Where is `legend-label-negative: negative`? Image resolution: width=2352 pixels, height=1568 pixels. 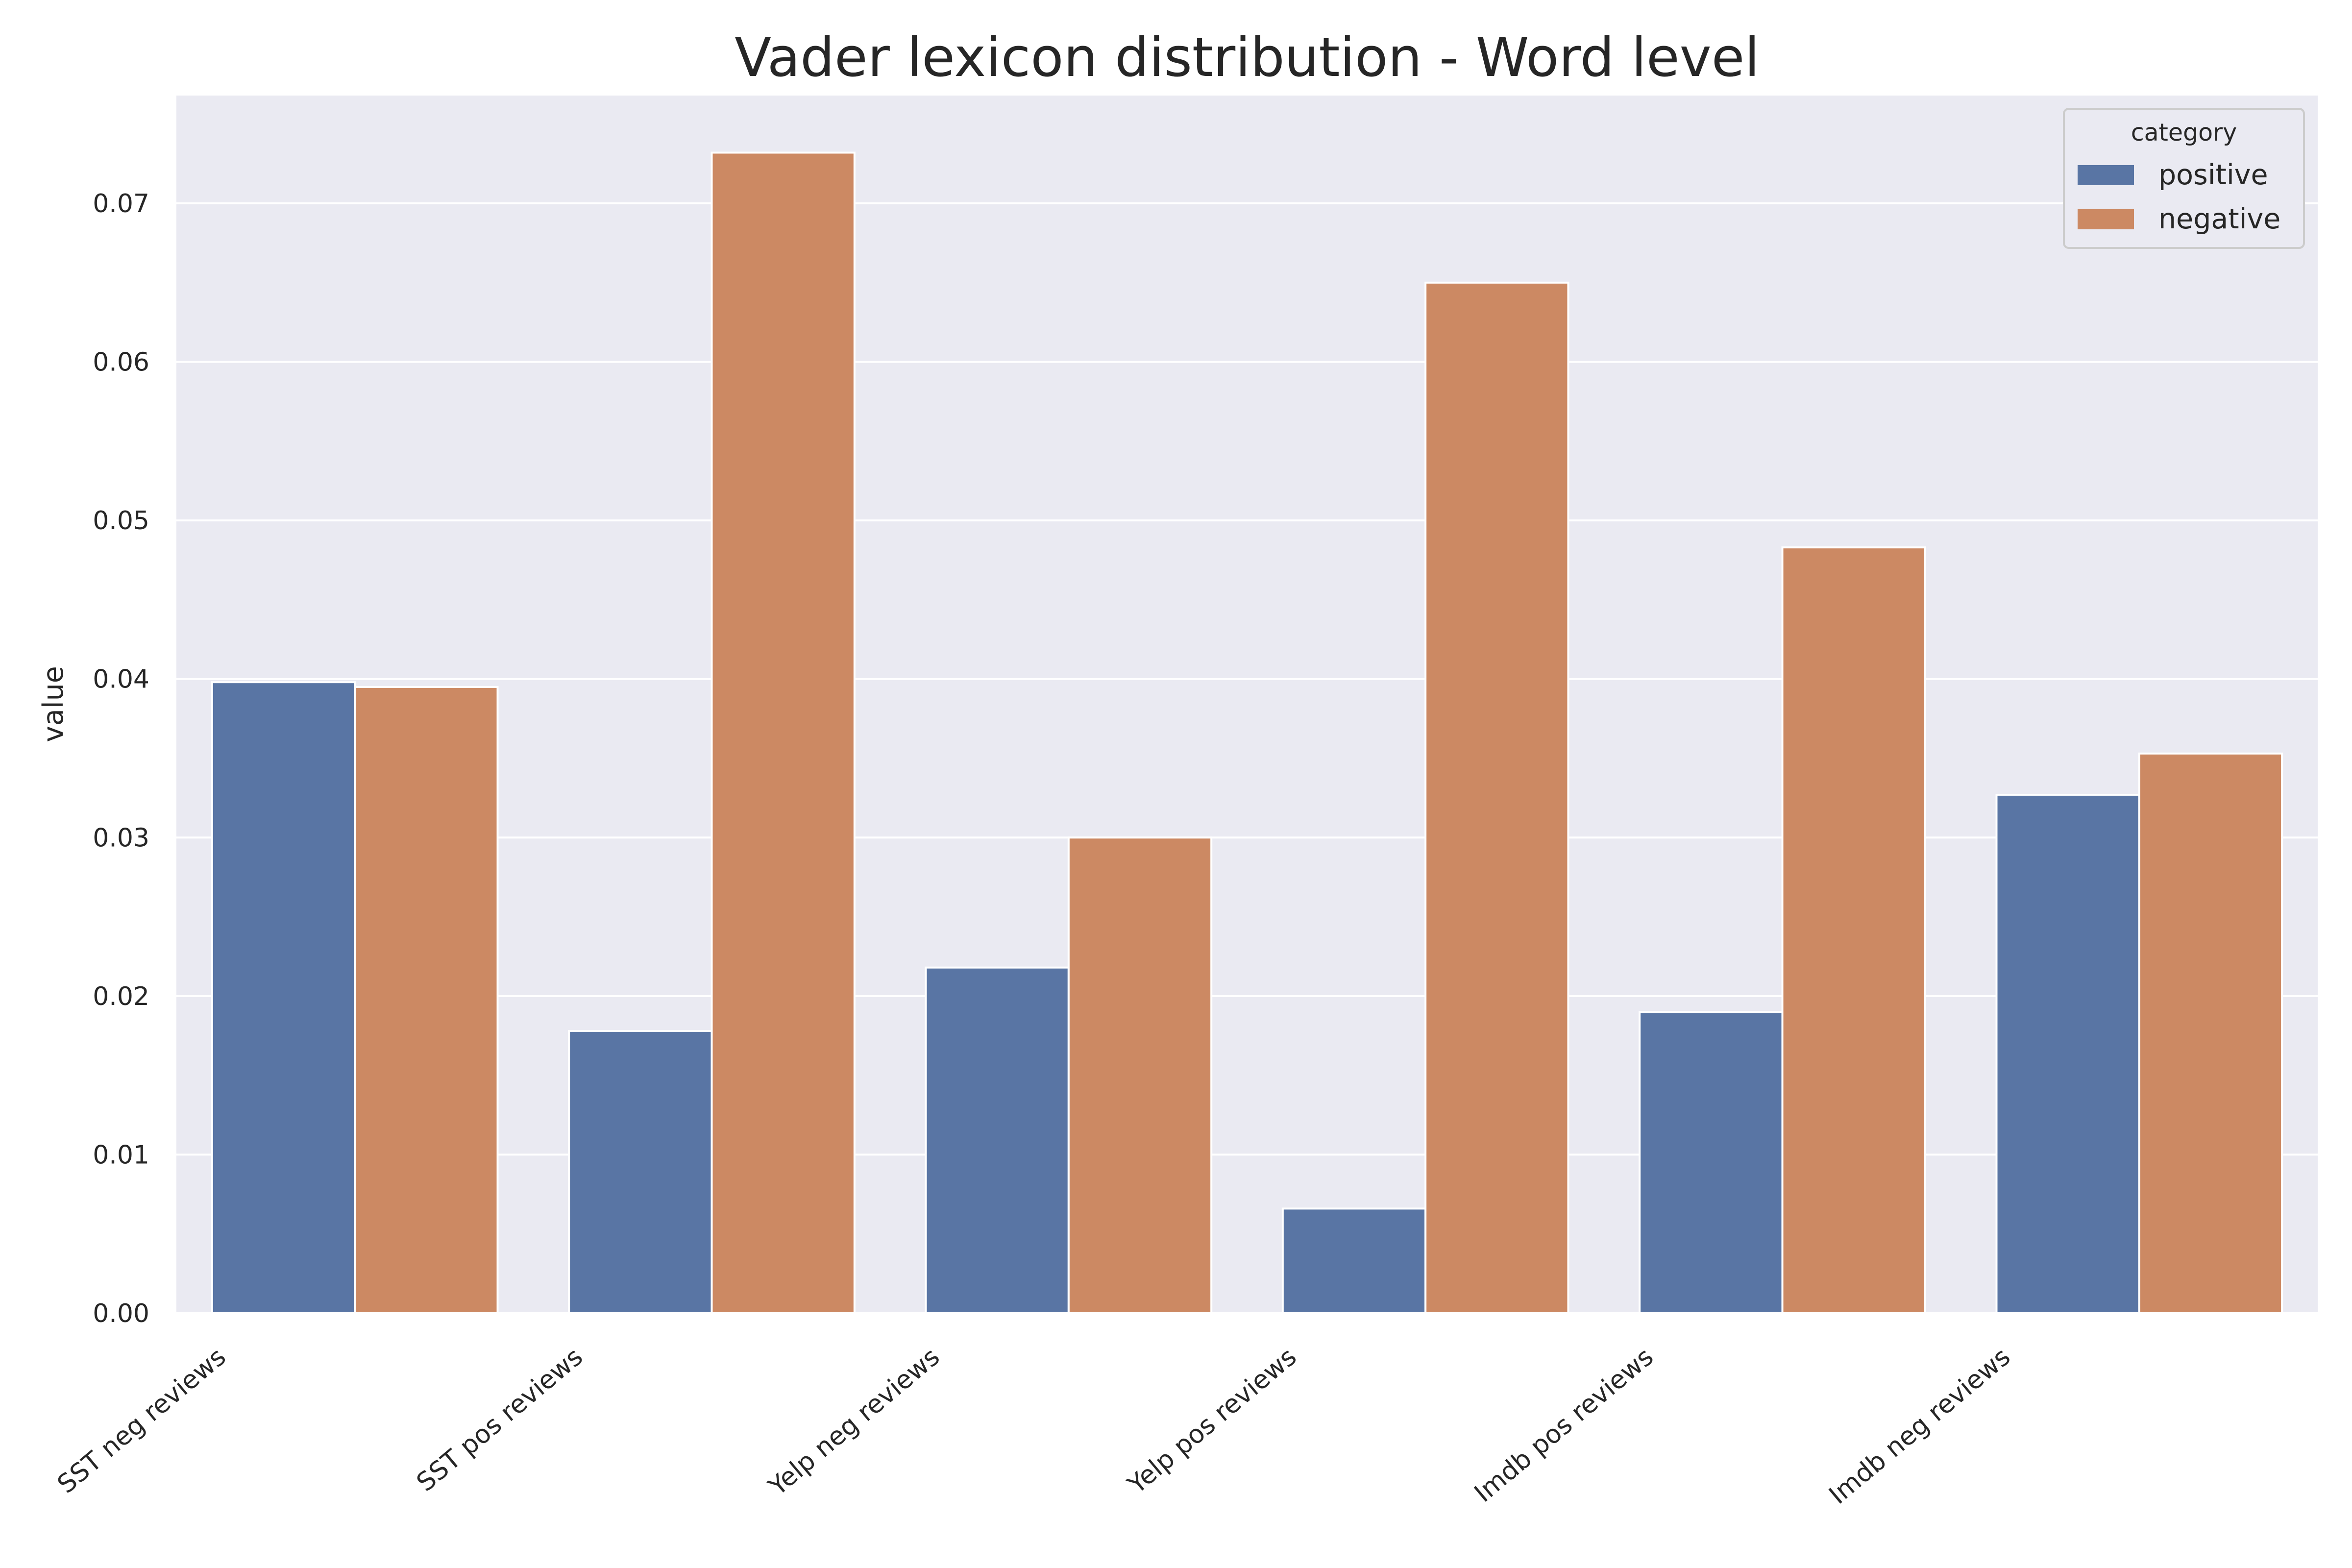 legend-label-negative: negative is located at coordinates (2219, 219).